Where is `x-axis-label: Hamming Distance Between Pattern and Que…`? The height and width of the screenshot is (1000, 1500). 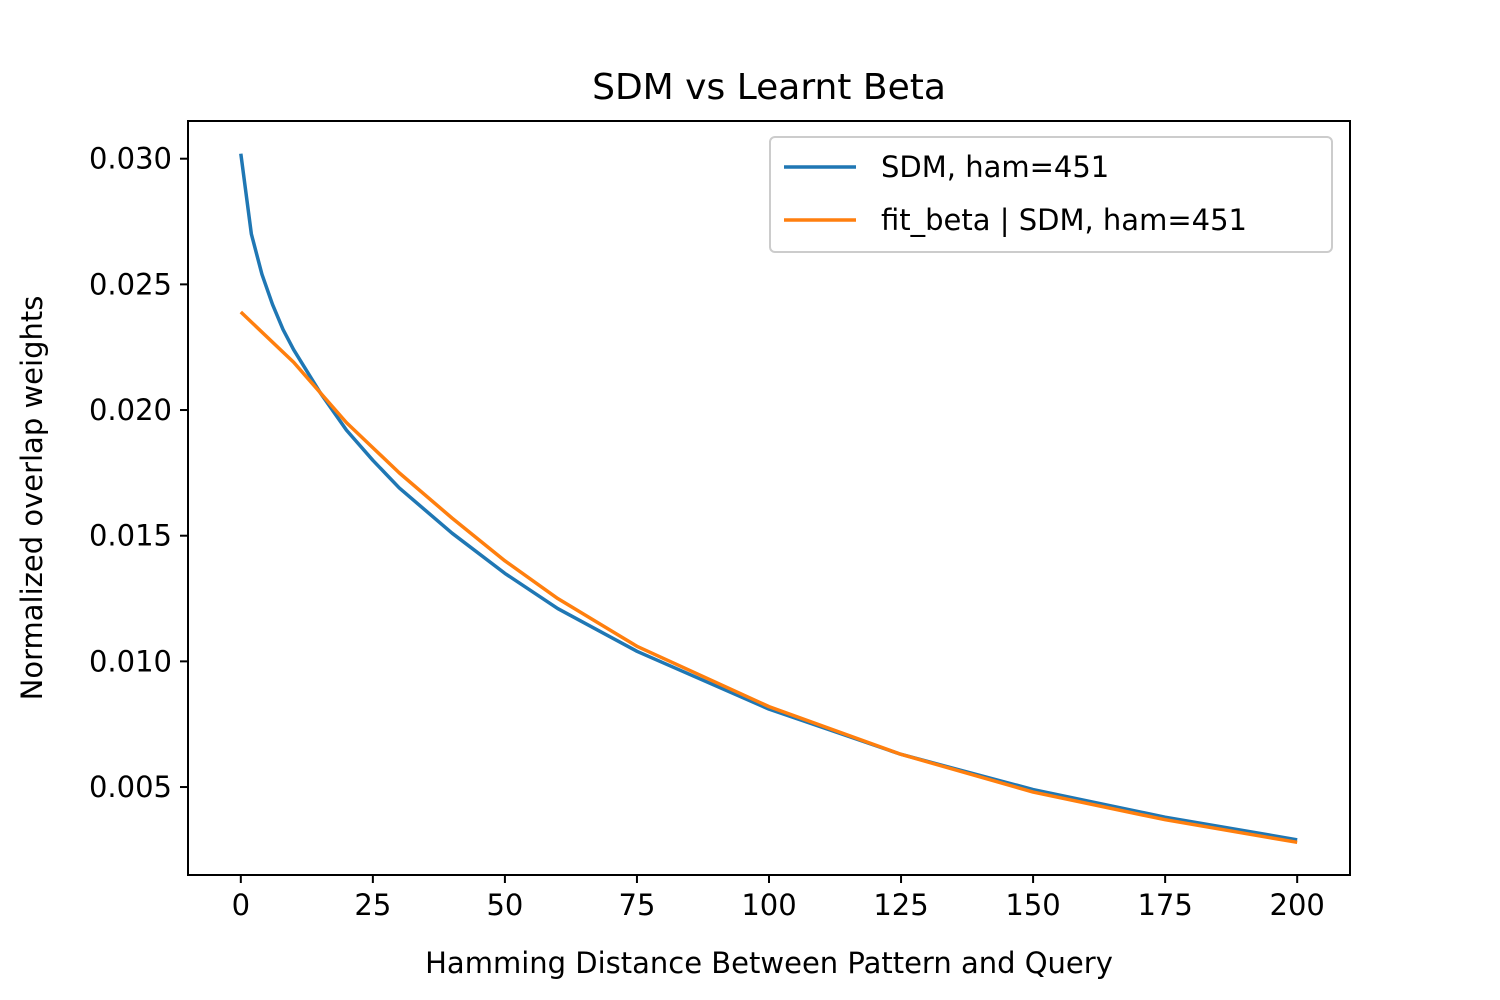 x-axis-label: Hamming Distance Between Pattern and Que… is located at coordinates (769, 963).